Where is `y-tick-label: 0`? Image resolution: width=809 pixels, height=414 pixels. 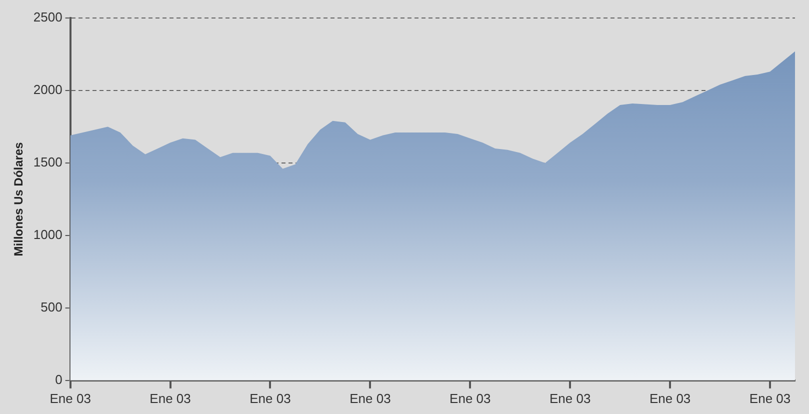 y-tick-label: 0 is located at coordinates (58, 379).